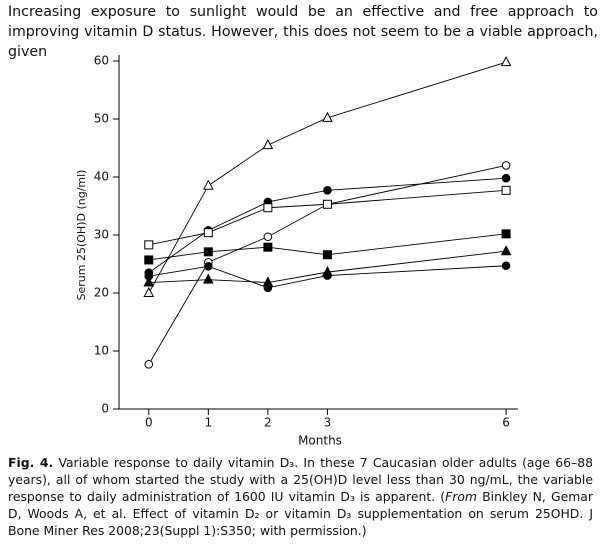 This screenshot has height=555, width=606. I want to click on y-tick-label: 30, so click(101, 235).